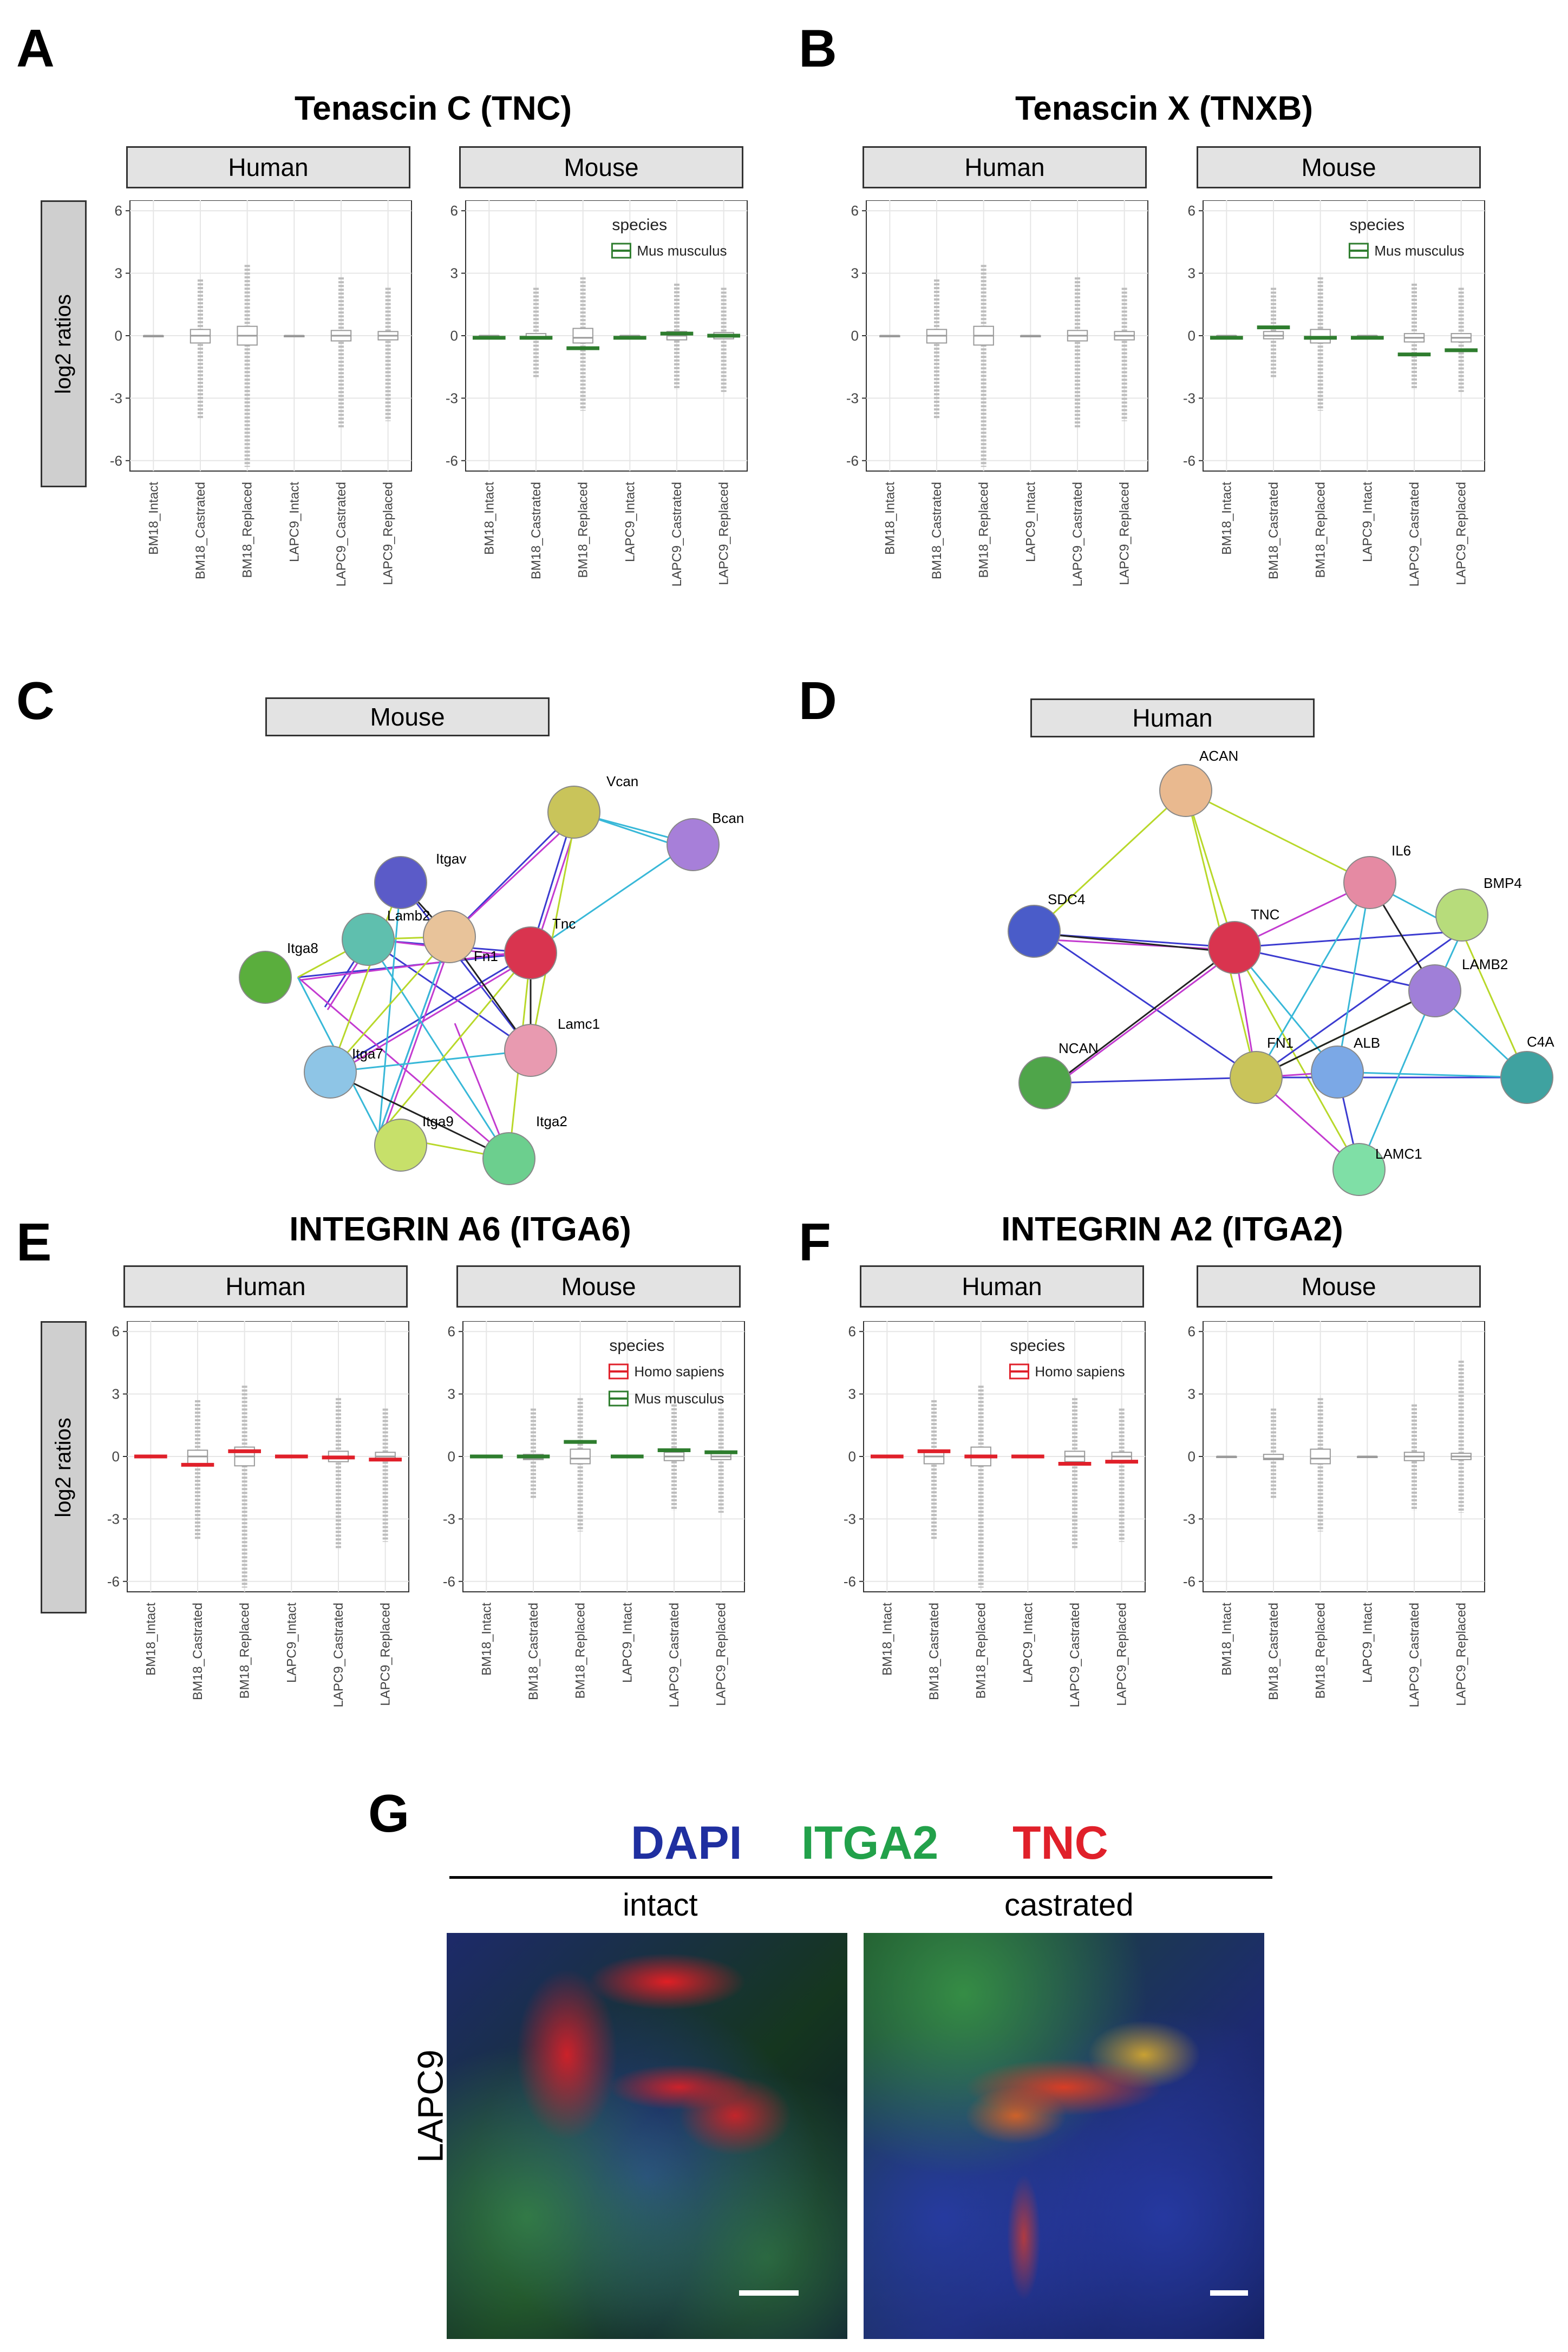 The image size is (1568, 2352). Describe the element at coordinates (1058, 1074) in the screenshot. I see `node-ncan: NCAN` at that location.